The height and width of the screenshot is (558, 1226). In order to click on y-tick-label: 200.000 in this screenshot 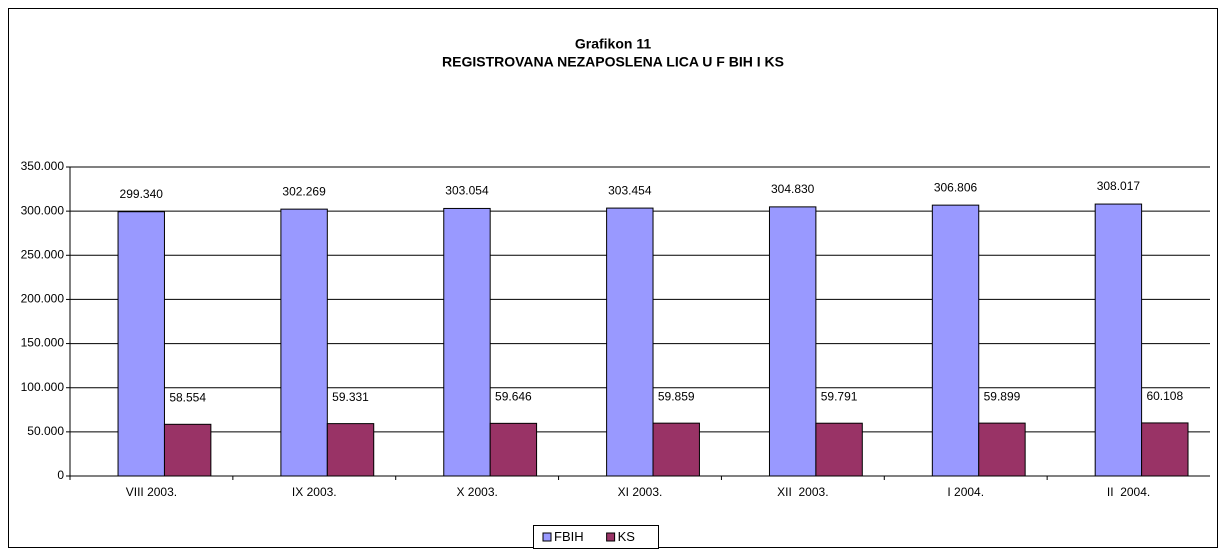, I will do `click(43, 299)`.